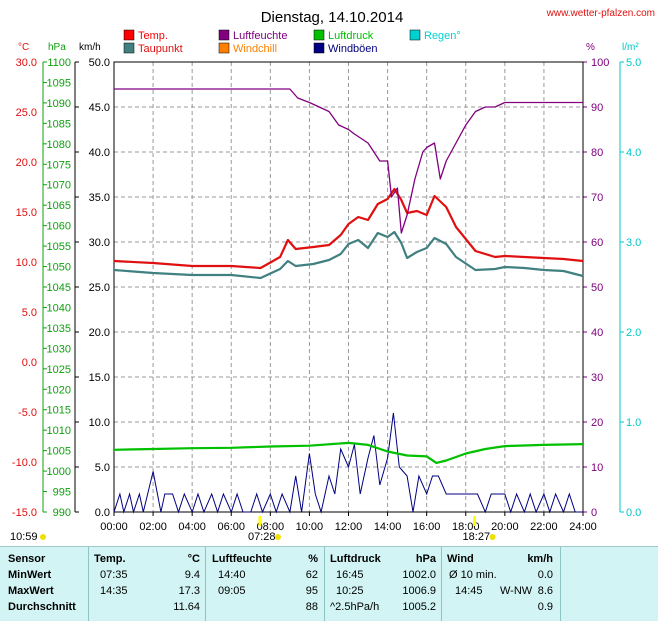  What do you see at coordinates (99, 333) in the screenshot?
I see `wind-tick-label: 20.0` at bounding box center [99, 333].